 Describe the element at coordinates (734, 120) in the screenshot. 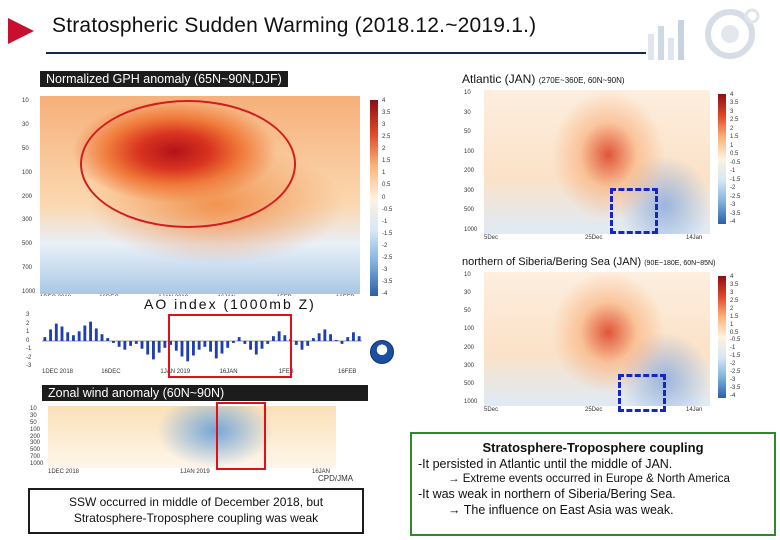

I see `atlantic-colorbar-tick: 2.5` at that location.